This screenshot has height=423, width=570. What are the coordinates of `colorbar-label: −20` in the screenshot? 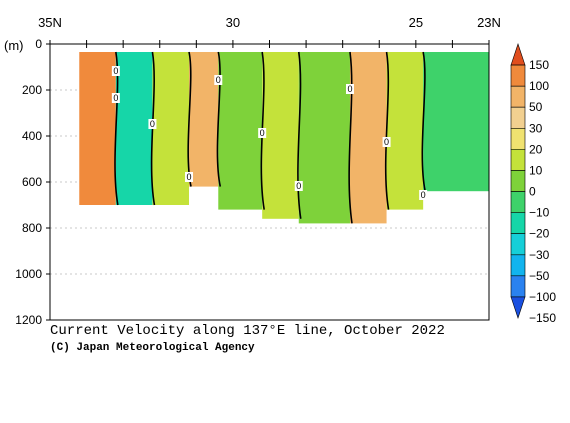 It's located at (539, 234).